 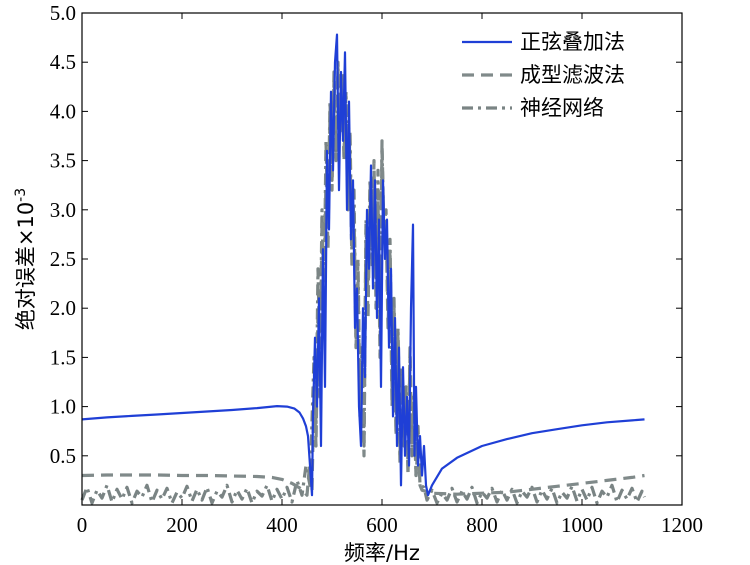 I want to click on y-tick-label-6: 3.5, so click(x=63, y=161).